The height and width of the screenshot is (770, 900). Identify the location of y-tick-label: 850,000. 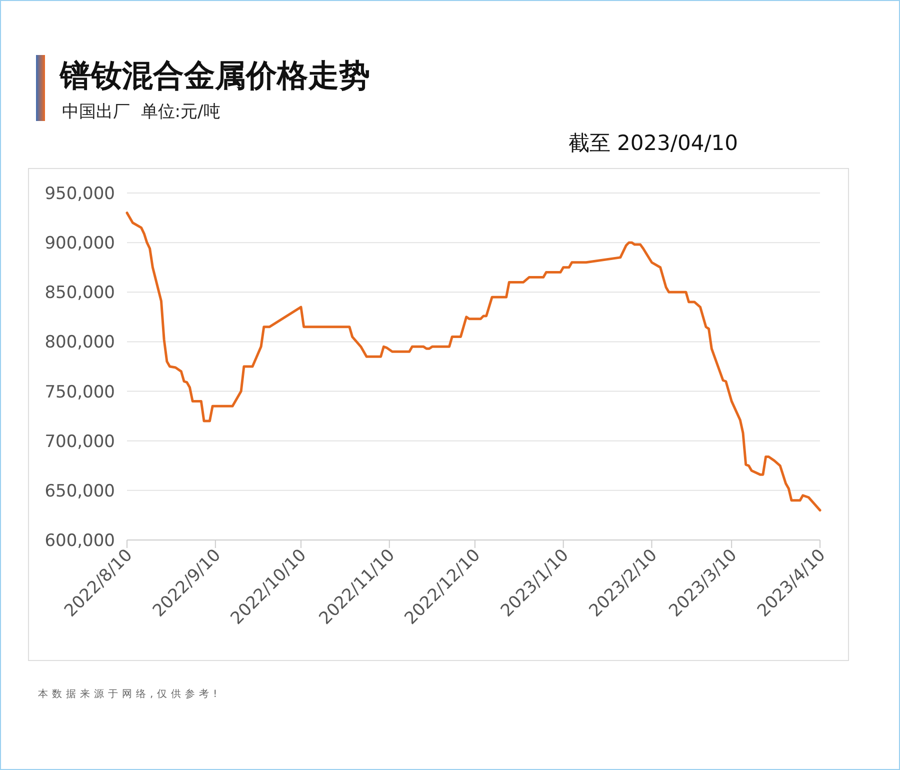
(79, 293).